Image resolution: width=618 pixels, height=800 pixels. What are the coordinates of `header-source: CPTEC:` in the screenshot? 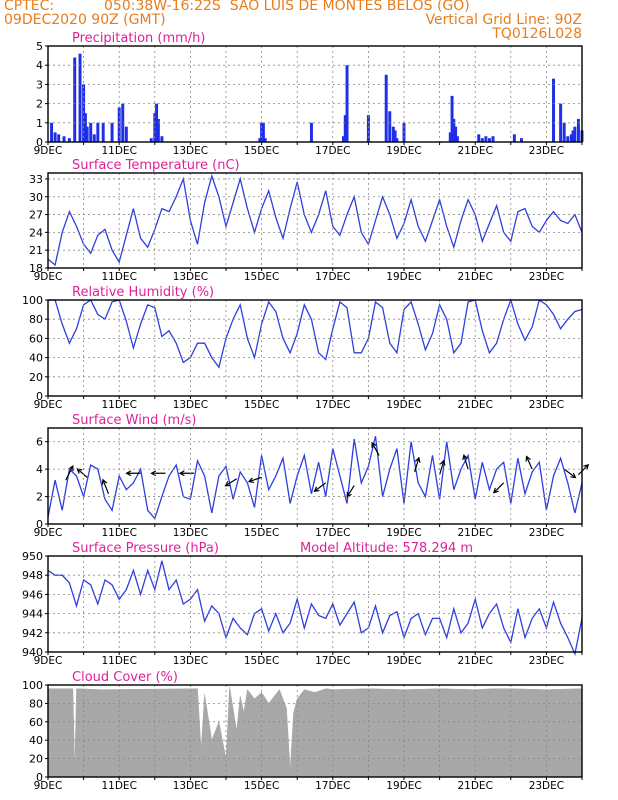 It's located at (29, 7).